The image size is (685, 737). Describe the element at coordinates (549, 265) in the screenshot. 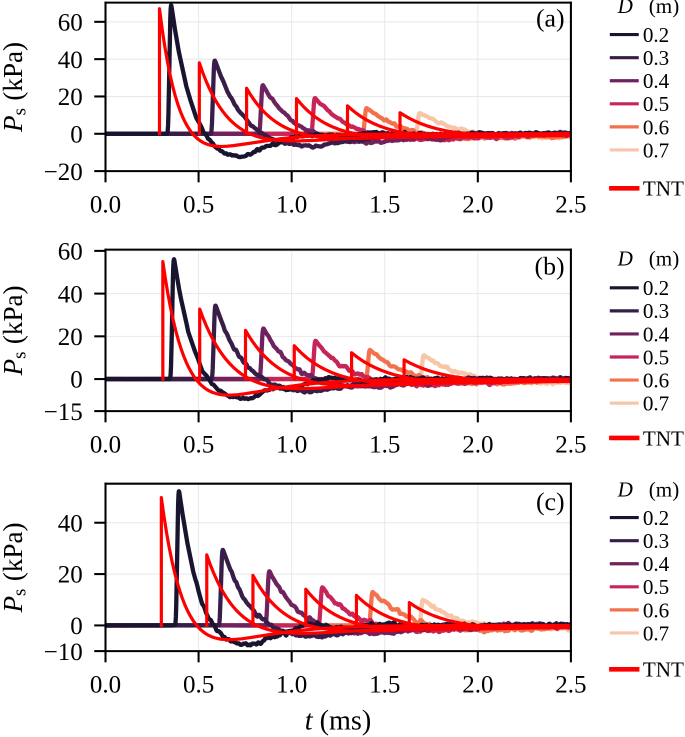

I see `svg-text: (b)` at that location.